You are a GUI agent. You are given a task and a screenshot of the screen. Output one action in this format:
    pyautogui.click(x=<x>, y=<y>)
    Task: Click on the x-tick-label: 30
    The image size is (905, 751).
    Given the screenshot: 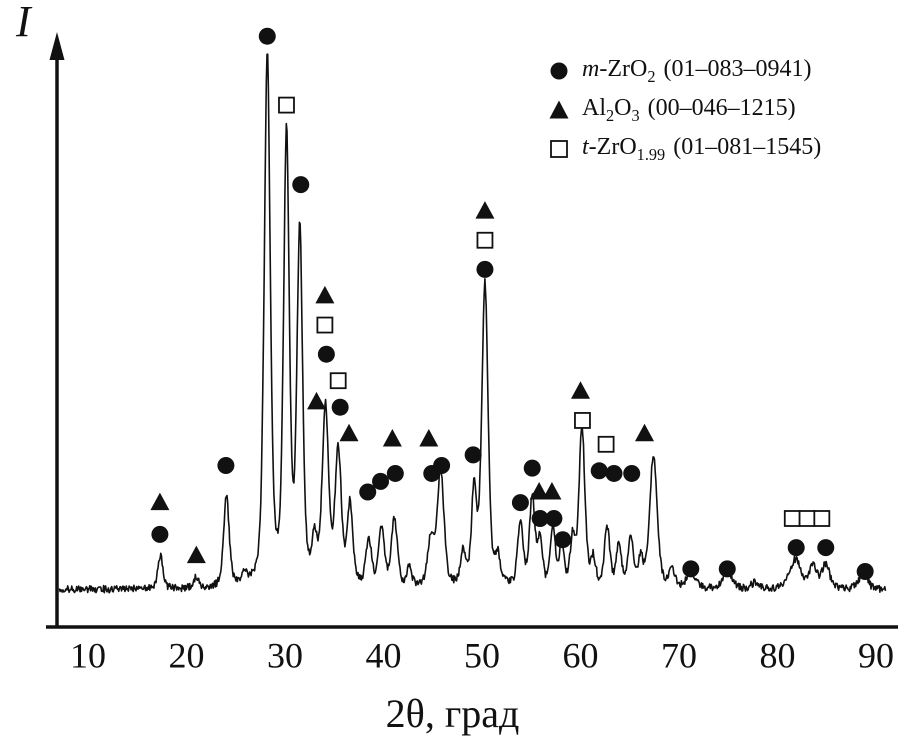 What is the action you would take?
    pyautogui.click(x=285, y=656)
    